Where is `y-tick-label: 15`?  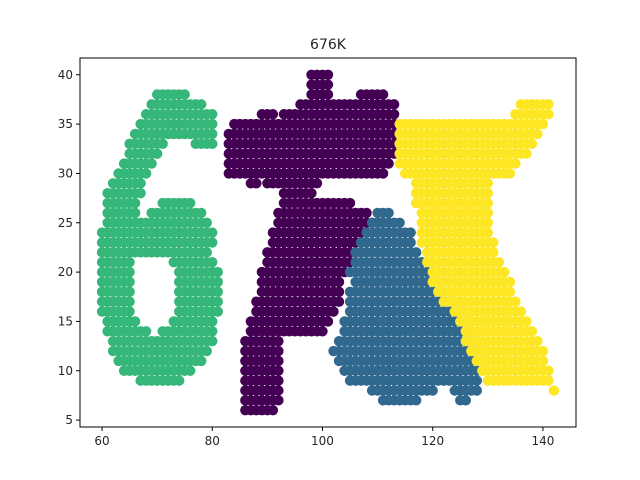
y-tick-label: 15 is located at coordinates (65, 321).